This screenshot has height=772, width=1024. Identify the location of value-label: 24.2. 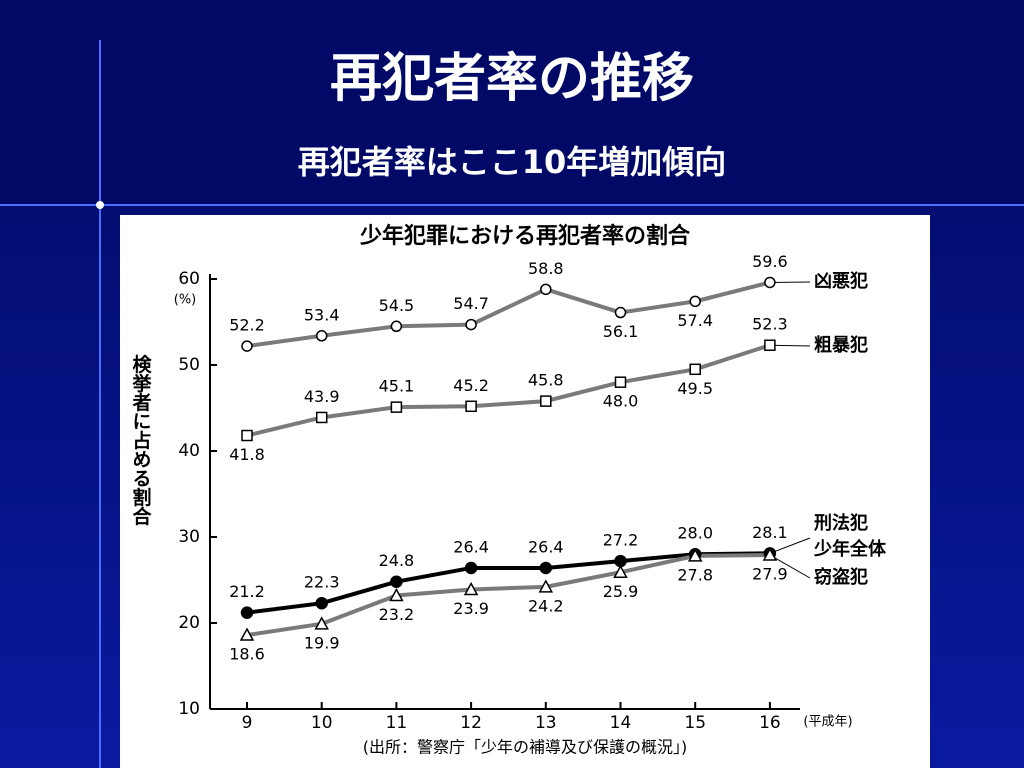
(546, 605).